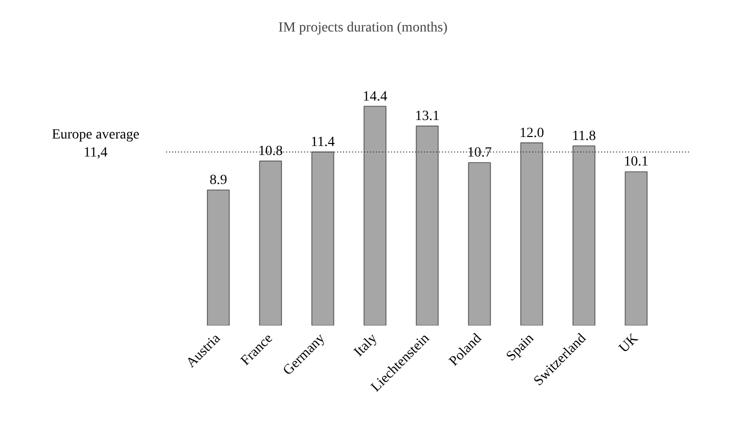 Image resolution: width=739 pixels, height=427 pixels. Describe the element at coordinates (629, 343) in the screenshot. I see `x-tick-label: UK` at that location.